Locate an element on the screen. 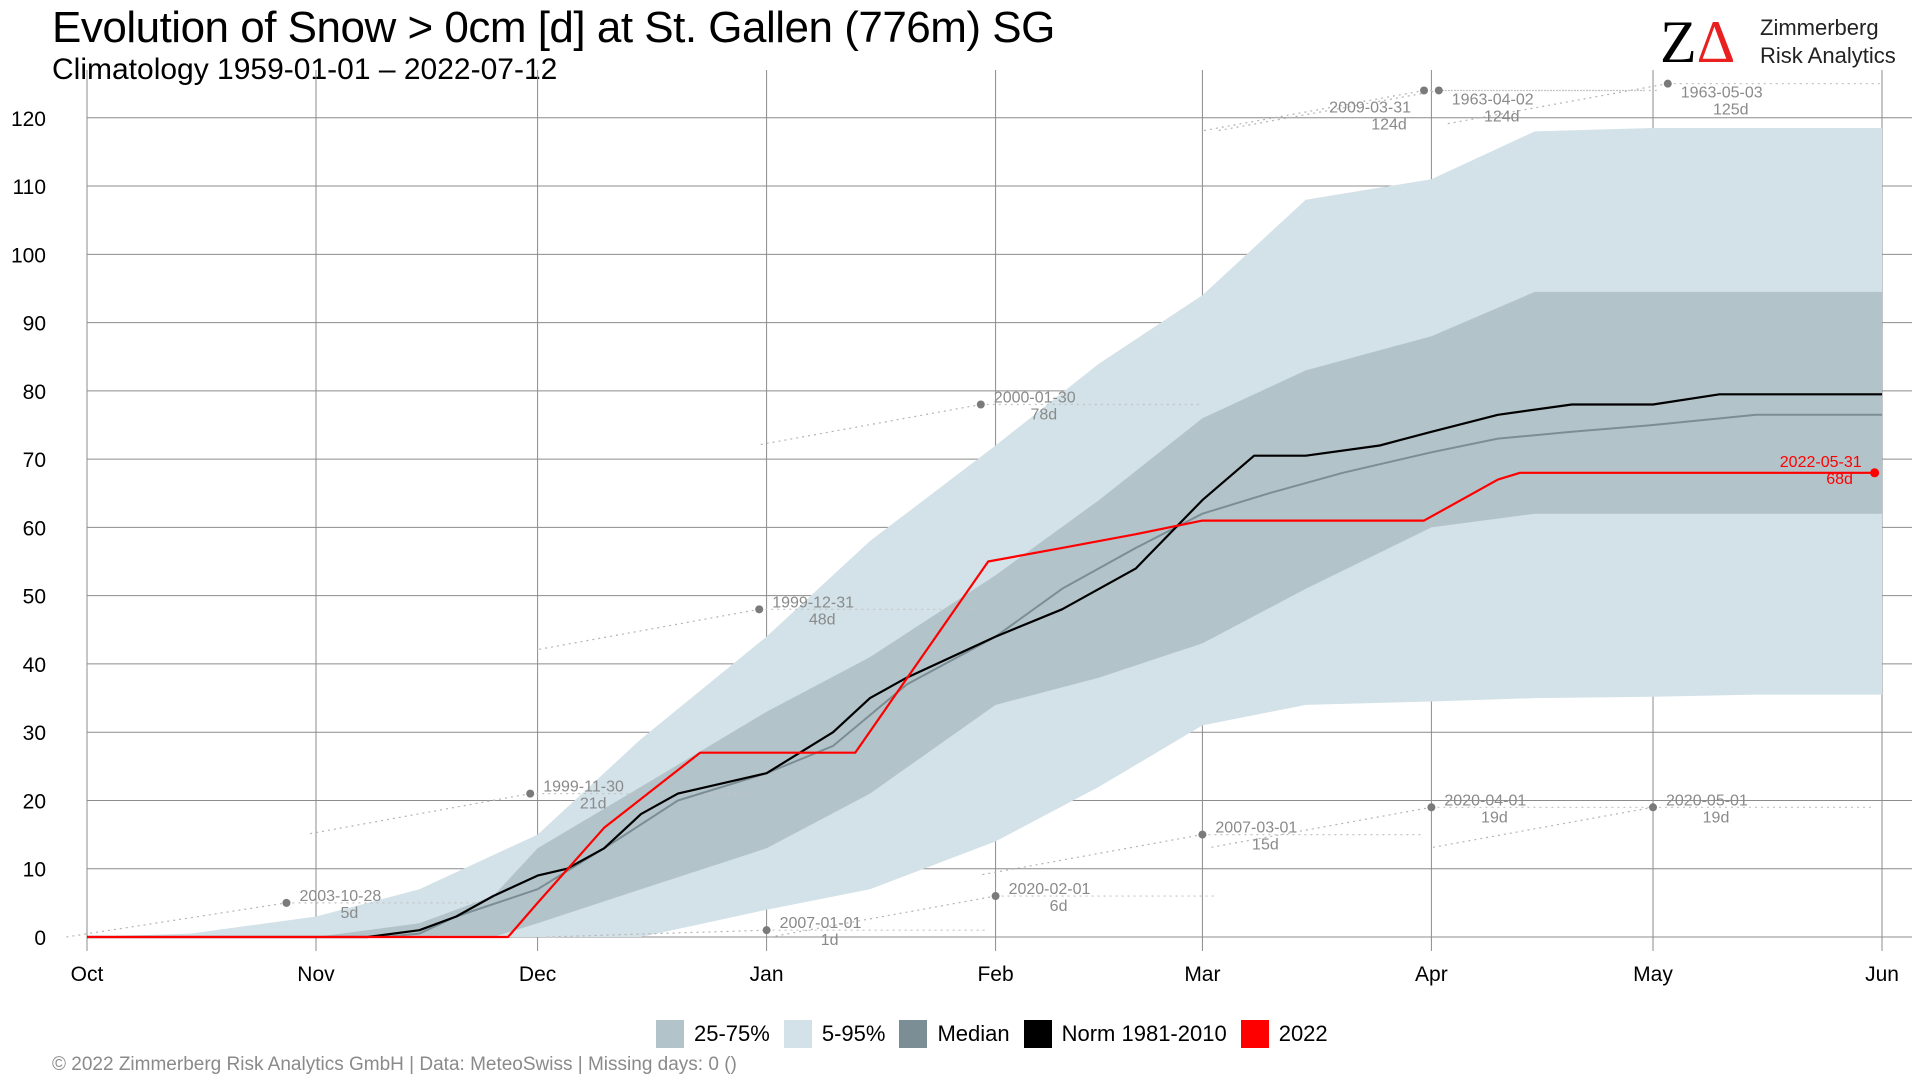 The height and width of the screenshot is (1080, 1920). record-value-label: 68d is located at coordinates (1839, 479).